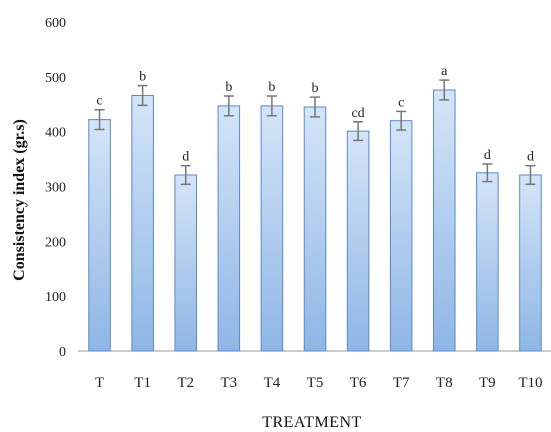 The height and width of the screenshot is (432, 551). What do you see at coordinates (185, 383) in the screenshot?
I see `x-category-label: T2` at bounding box center [185, 383].